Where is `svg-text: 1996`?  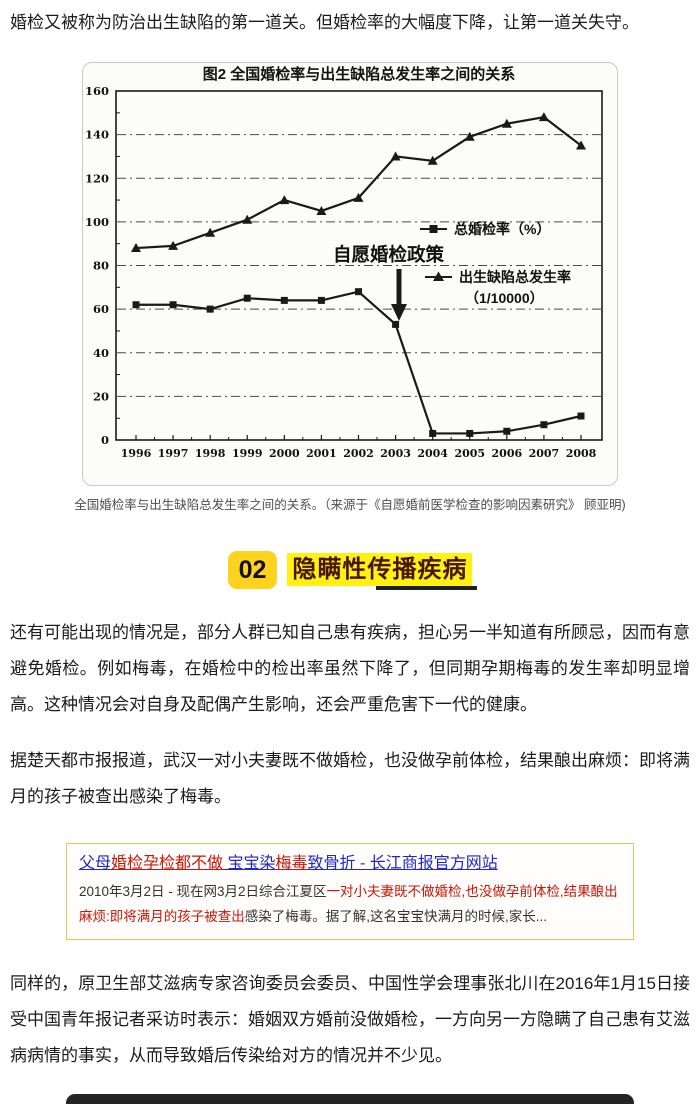 svg-text: 1996 is located at coordinates (136, 453).